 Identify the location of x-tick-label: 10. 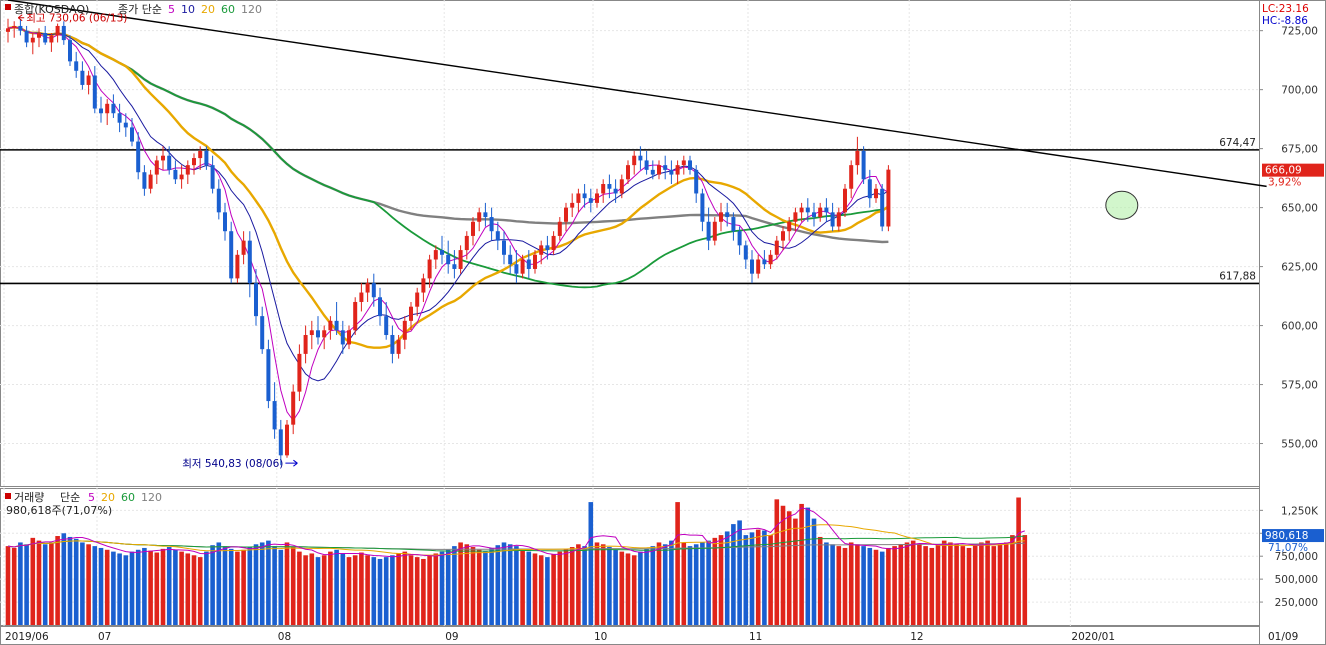
(600, 637).